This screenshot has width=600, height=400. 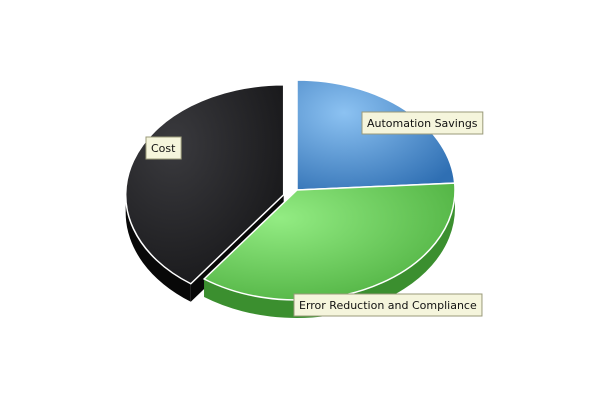 I want to click on slice-label-text: Error Reduction and Compliance, so click(x=388, y=305).